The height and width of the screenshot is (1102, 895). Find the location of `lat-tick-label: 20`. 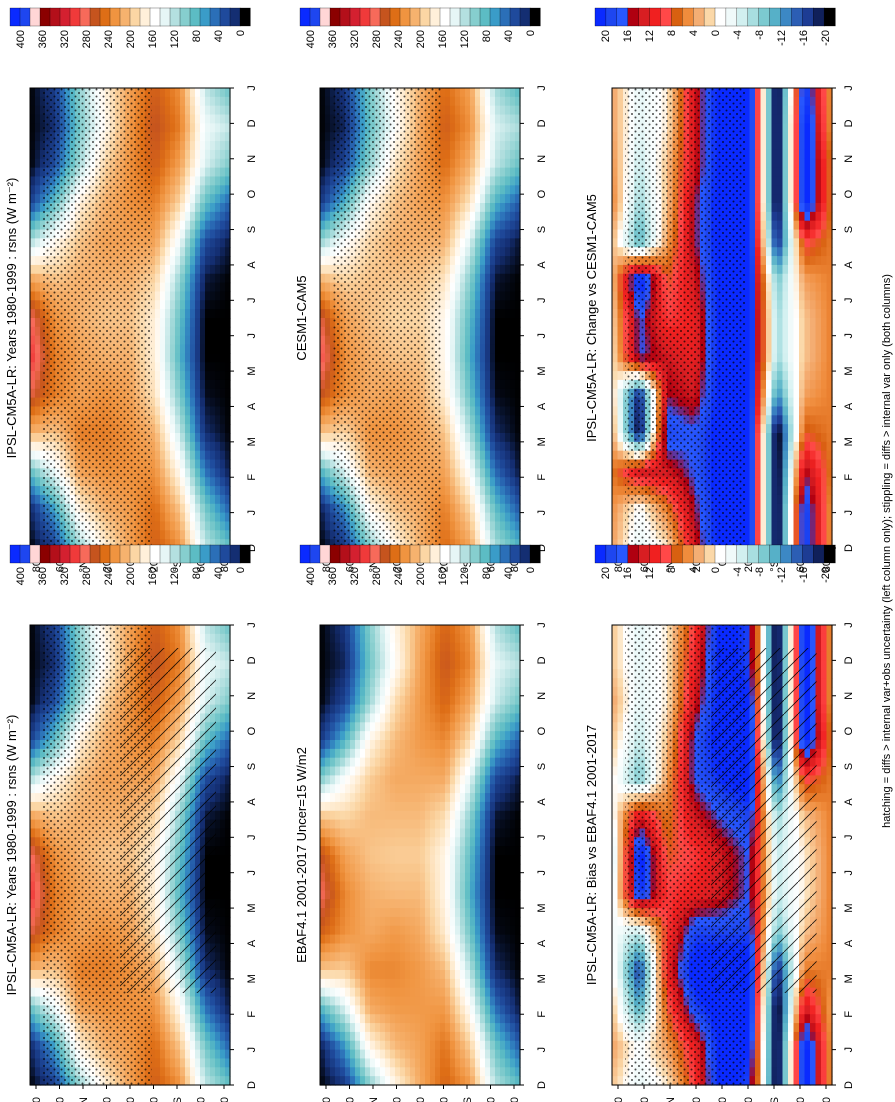

lat-tick-label: 20 is located at coordinates (108, 1099).